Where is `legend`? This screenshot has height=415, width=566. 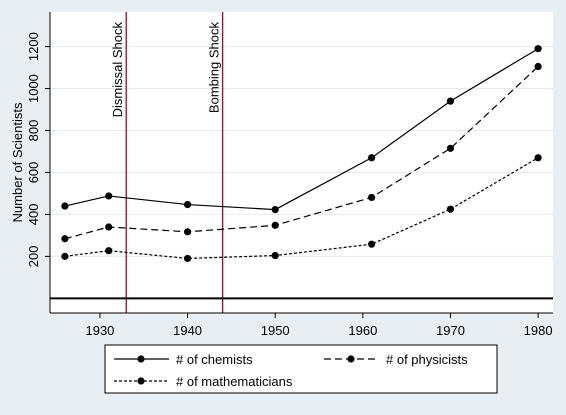
legend is located at coordinates (301, 369).